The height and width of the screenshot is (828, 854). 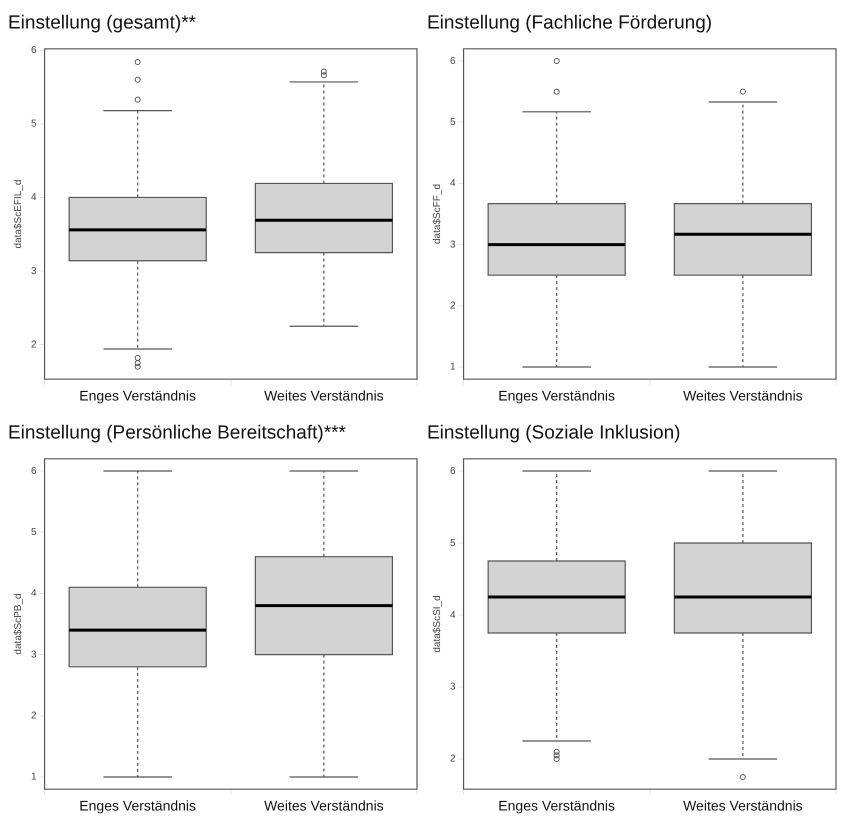 I want to click on chart-title: Einstellung (Soziale Inklusion), so click(x=553, y=433).